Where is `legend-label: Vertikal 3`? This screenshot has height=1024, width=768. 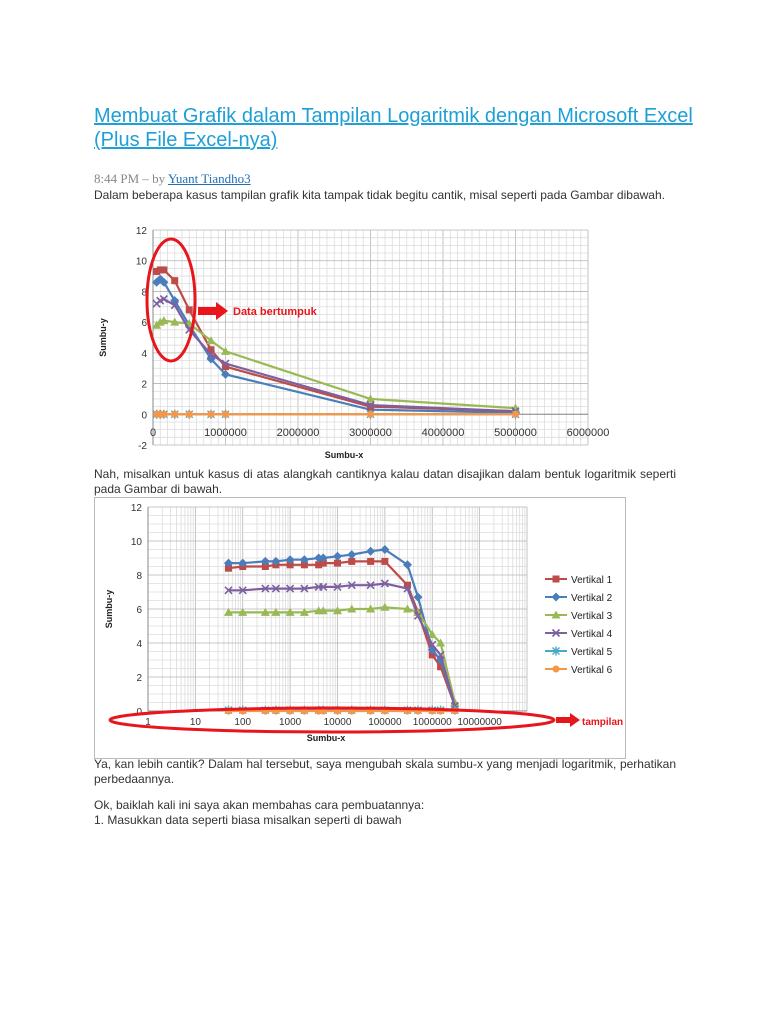 legend-label: Vertikal 3 is located at coordinates (592, 616).